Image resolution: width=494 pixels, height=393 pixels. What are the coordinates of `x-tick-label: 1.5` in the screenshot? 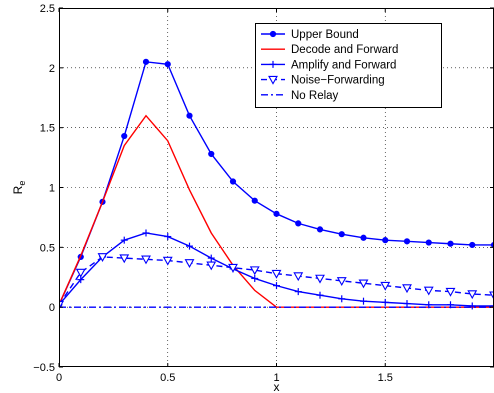 It's located at (385, 378).